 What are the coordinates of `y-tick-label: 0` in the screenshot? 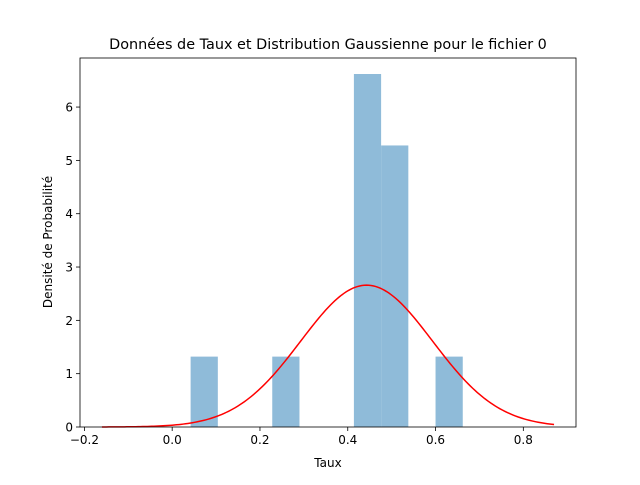 It's located at (69, 428).